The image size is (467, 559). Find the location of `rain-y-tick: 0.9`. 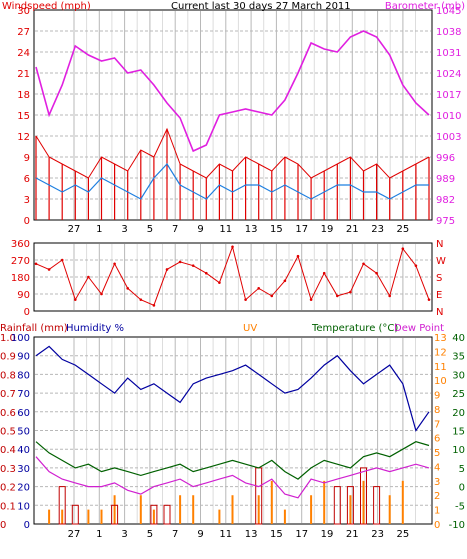

rain-y-tick: 0.9 is located at coordinates (8, 357).